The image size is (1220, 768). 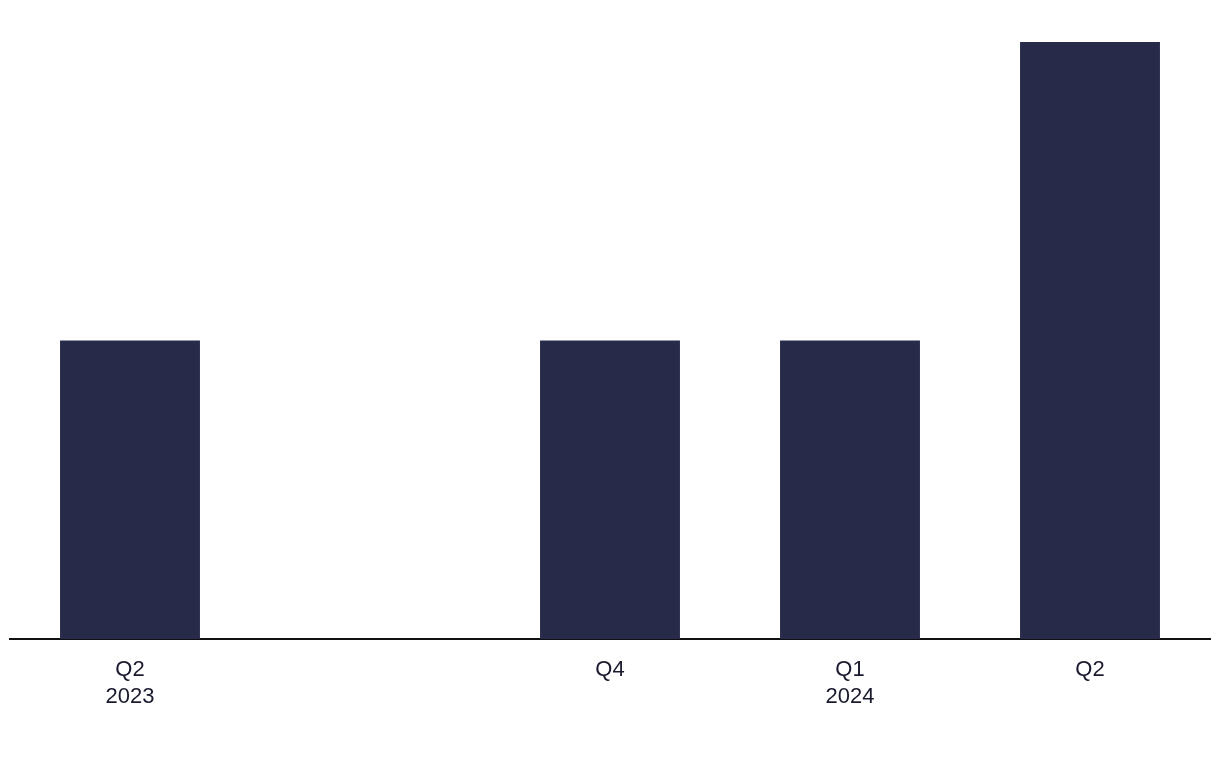 I want to click on x-tick-label: Q2, so click(x=1090, y=669).